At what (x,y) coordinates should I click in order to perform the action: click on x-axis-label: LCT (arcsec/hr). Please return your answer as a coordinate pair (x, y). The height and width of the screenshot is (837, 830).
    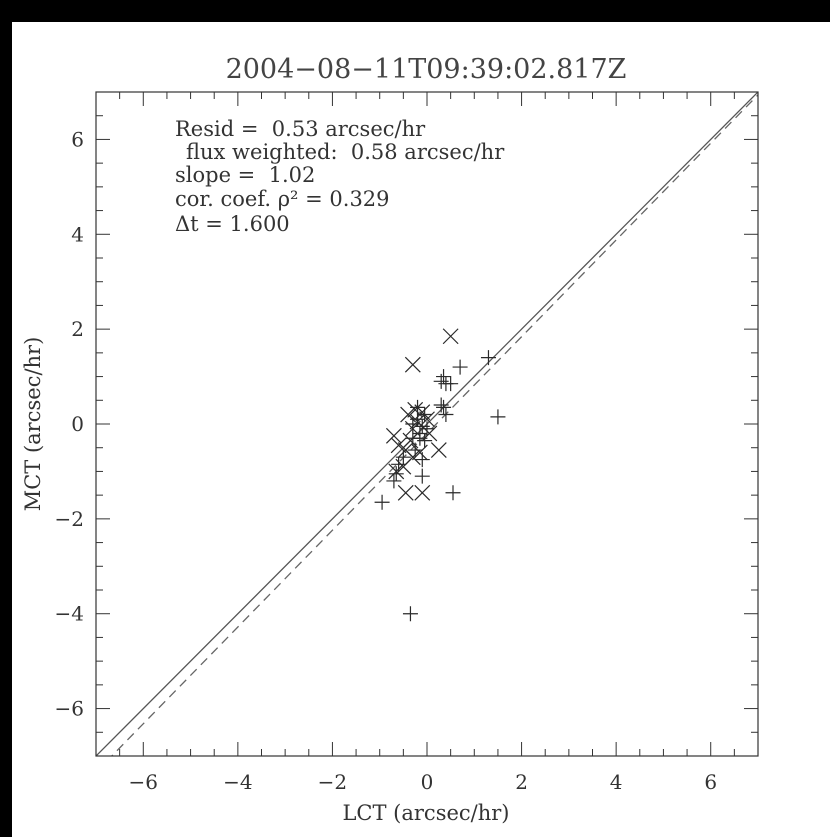
    Looking at the image, I should click on (425, 813).